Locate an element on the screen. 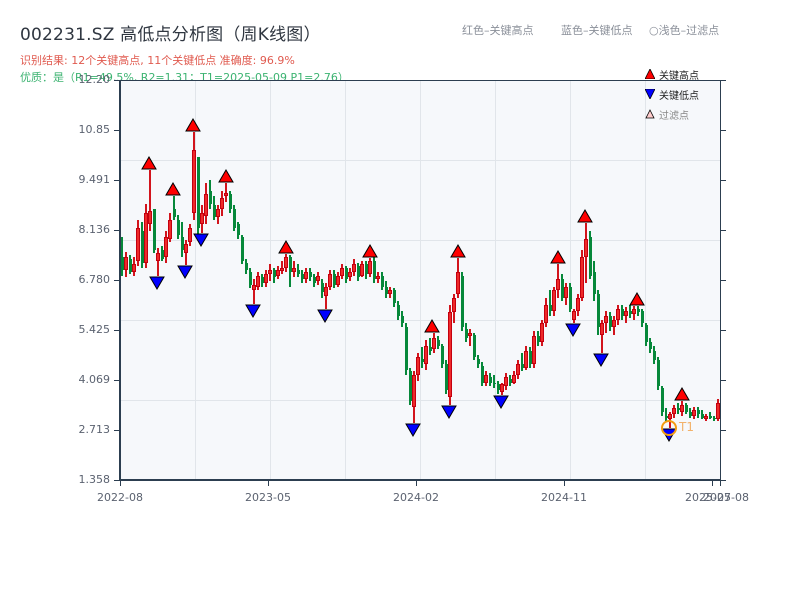 The width and height of the screenshot is (800, 600). x-tick-label: 2024-02 is located at coordinates (416, 497).